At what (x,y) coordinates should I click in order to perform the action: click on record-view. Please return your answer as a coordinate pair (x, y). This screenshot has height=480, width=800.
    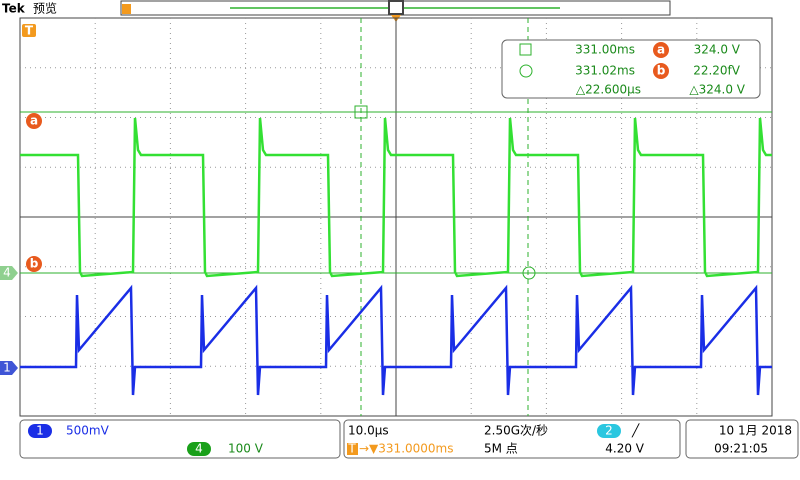
    Looking at the image, I should click on (396, 7).